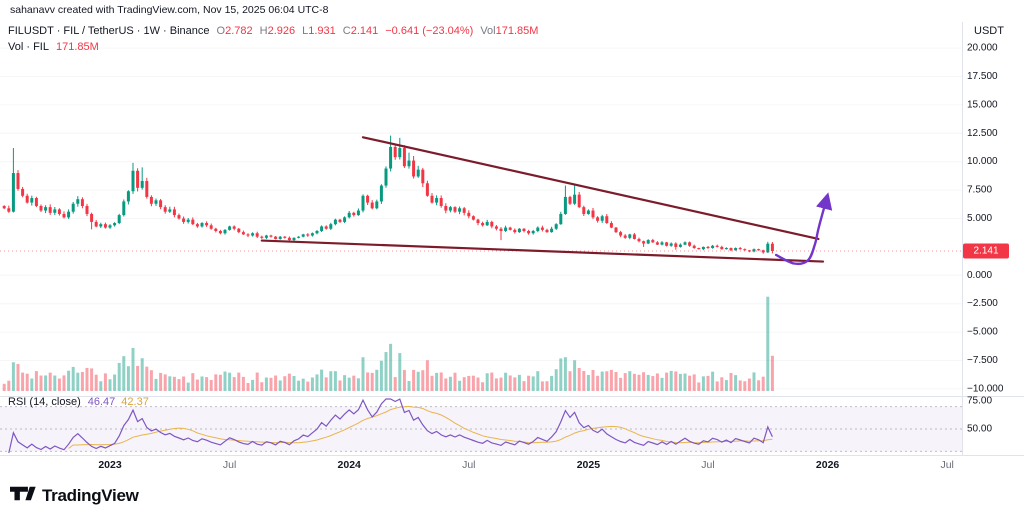  I want to click on volume-legend: Vol · FIL 171.85M, so click(53, 47).